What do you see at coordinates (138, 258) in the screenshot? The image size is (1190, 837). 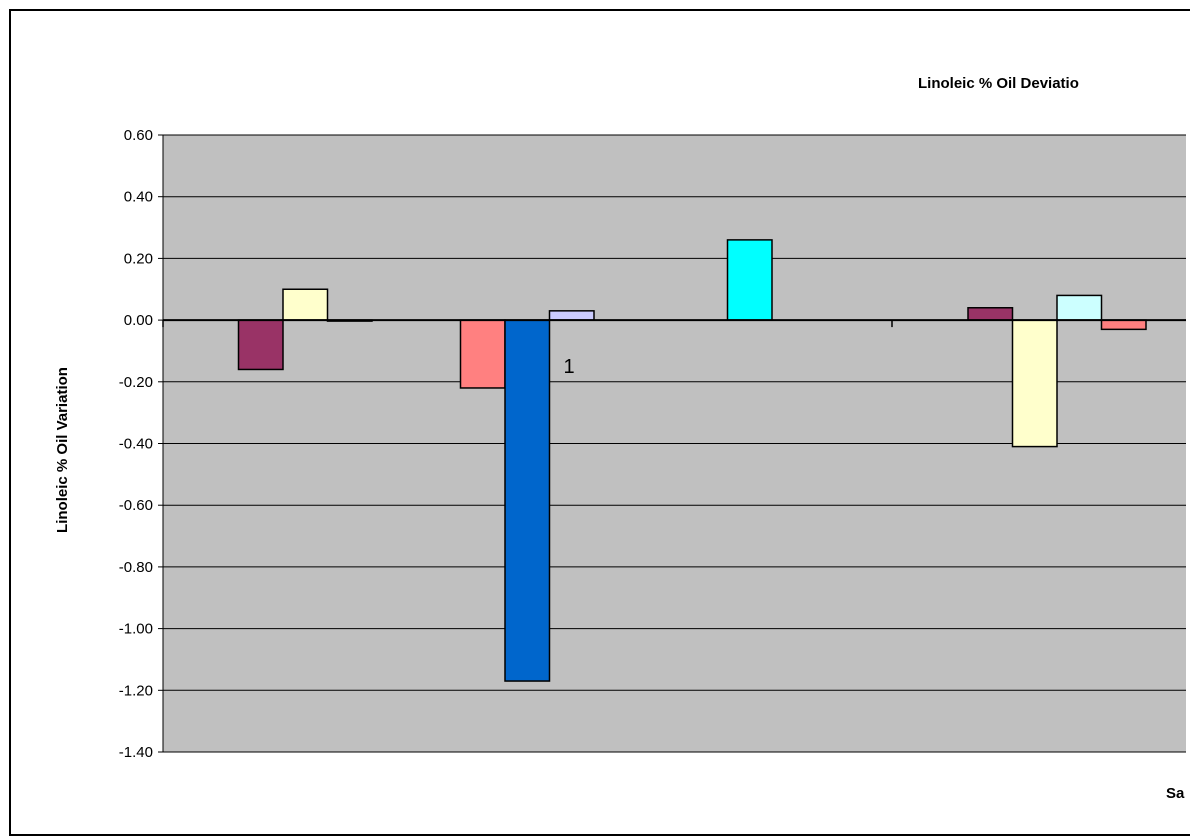 I see `y-tick-label: 0.20` at bounding box center [138, 258].